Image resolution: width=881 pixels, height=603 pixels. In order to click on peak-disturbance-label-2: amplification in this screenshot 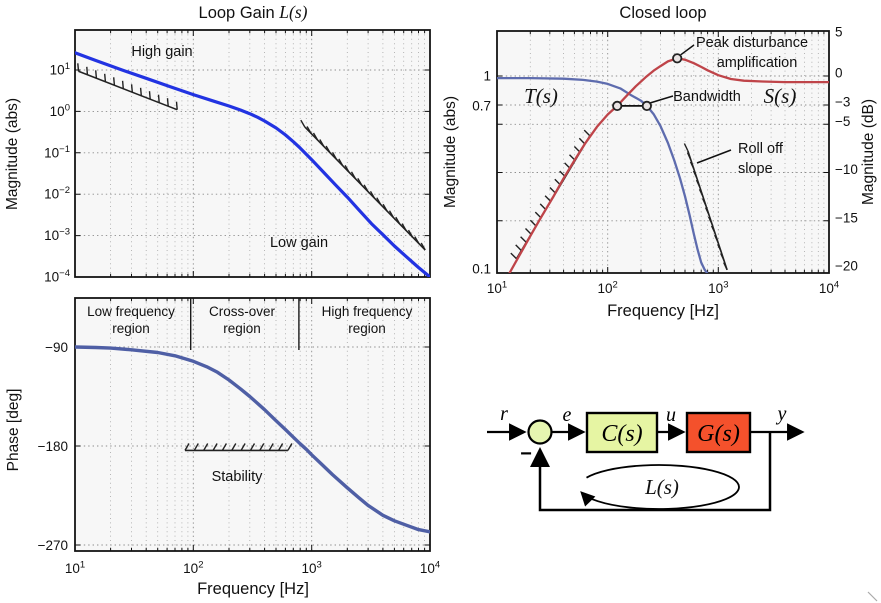, I will do `click(757, 63)`.